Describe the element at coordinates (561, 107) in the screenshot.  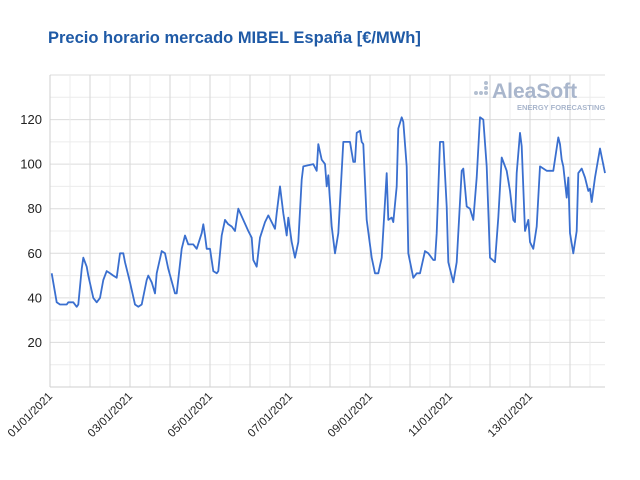
I see `logo-tagline: ENERGY FORECASTING` at that location.